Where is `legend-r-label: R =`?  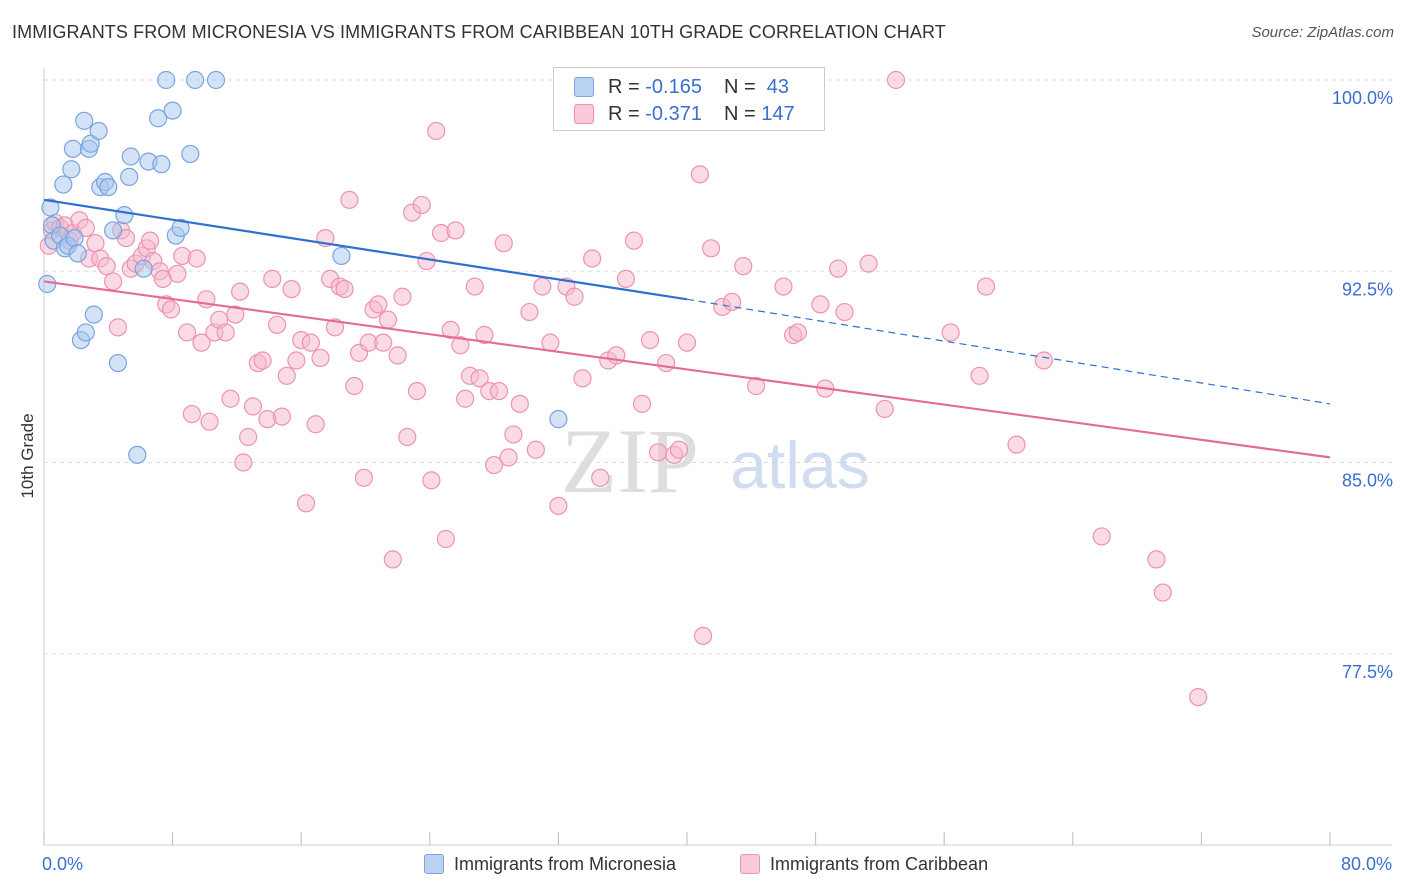 legend-r-label: R = is located at coordinates (624, 86).